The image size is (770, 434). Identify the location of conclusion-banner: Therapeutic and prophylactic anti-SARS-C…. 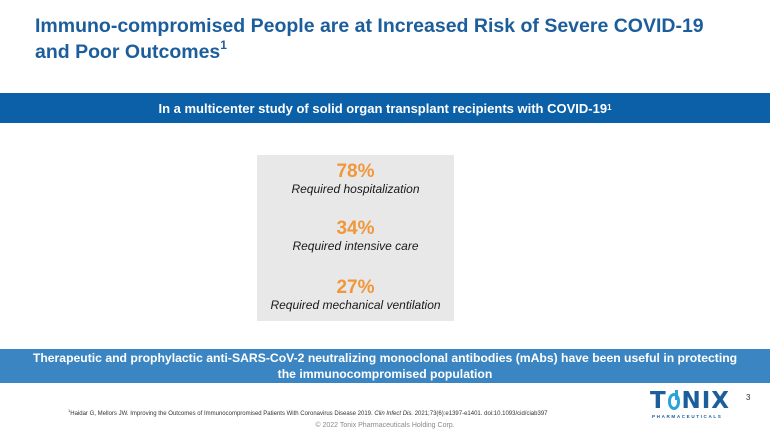
(385, 366).